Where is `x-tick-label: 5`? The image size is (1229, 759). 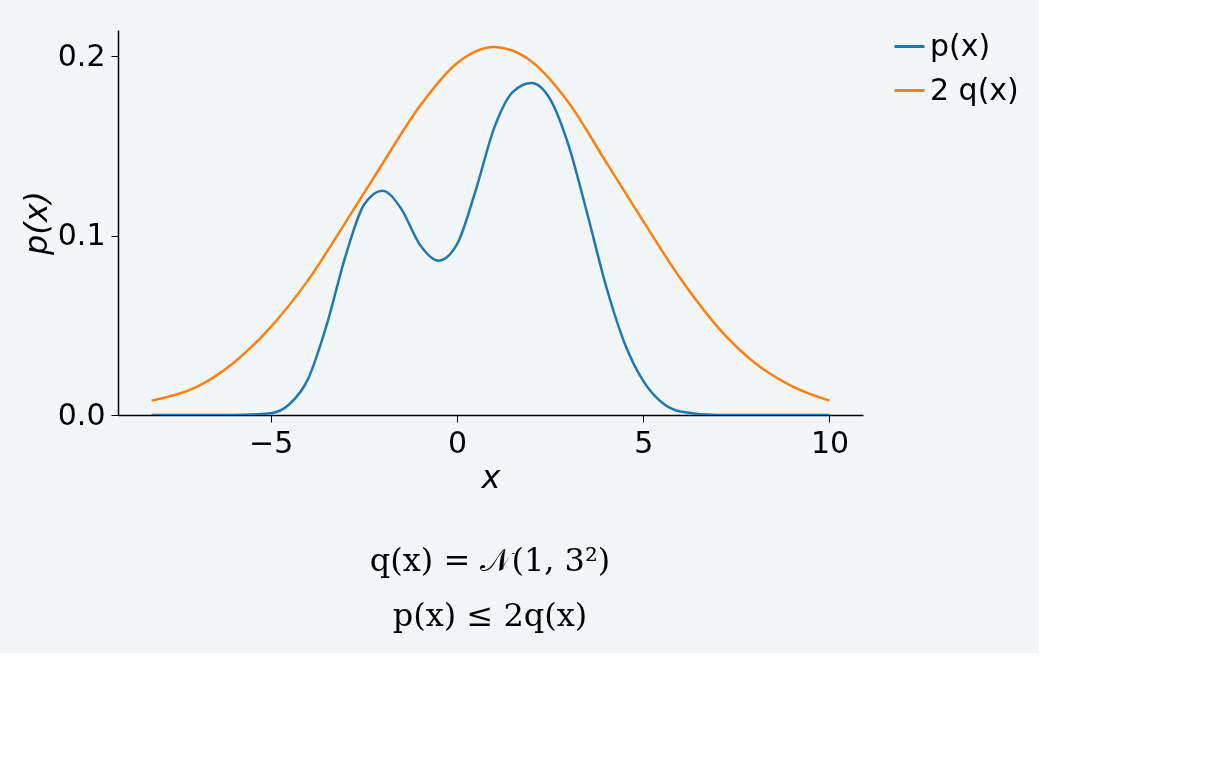
x-tick-label: 5 is located at coordinates (644, 442).